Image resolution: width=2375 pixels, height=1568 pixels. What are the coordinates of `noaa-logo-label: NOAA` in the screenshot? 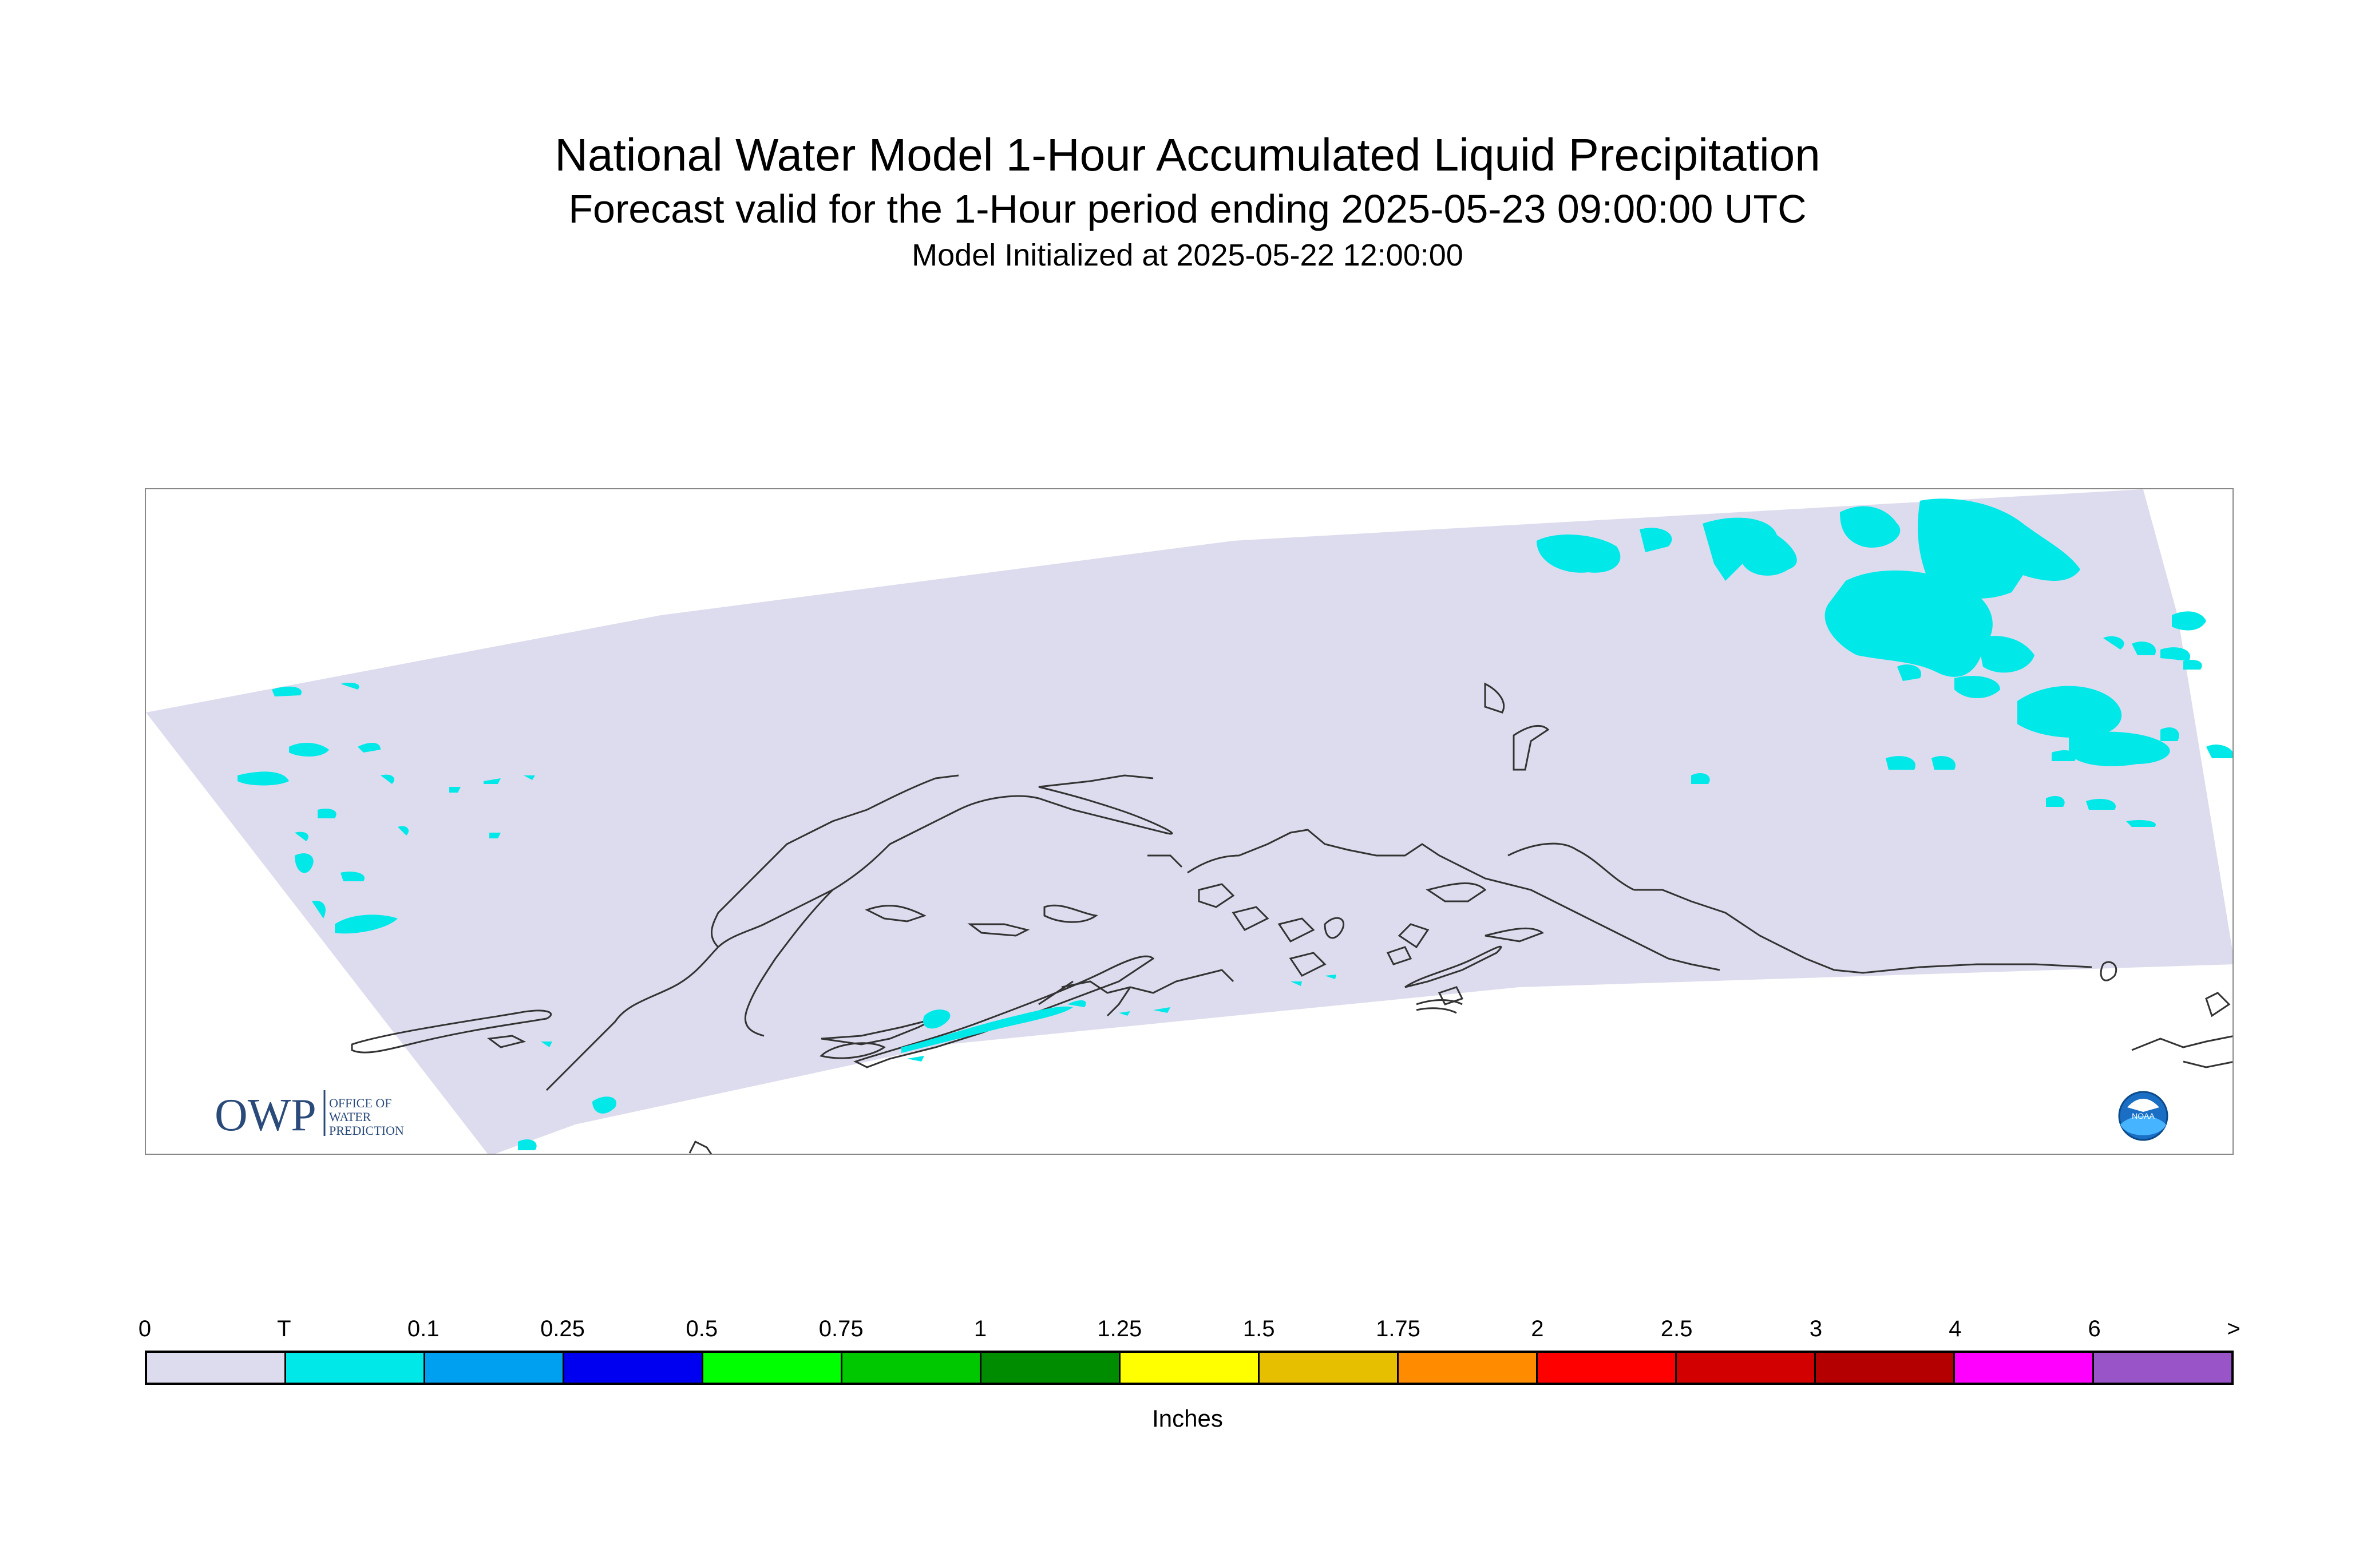 It's located at (2143, 1115).